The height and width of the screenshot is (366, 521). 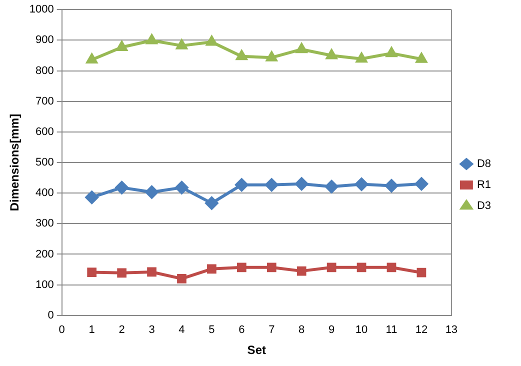 I want to click on y-tick-label: 800, so click(x=45, y=70).